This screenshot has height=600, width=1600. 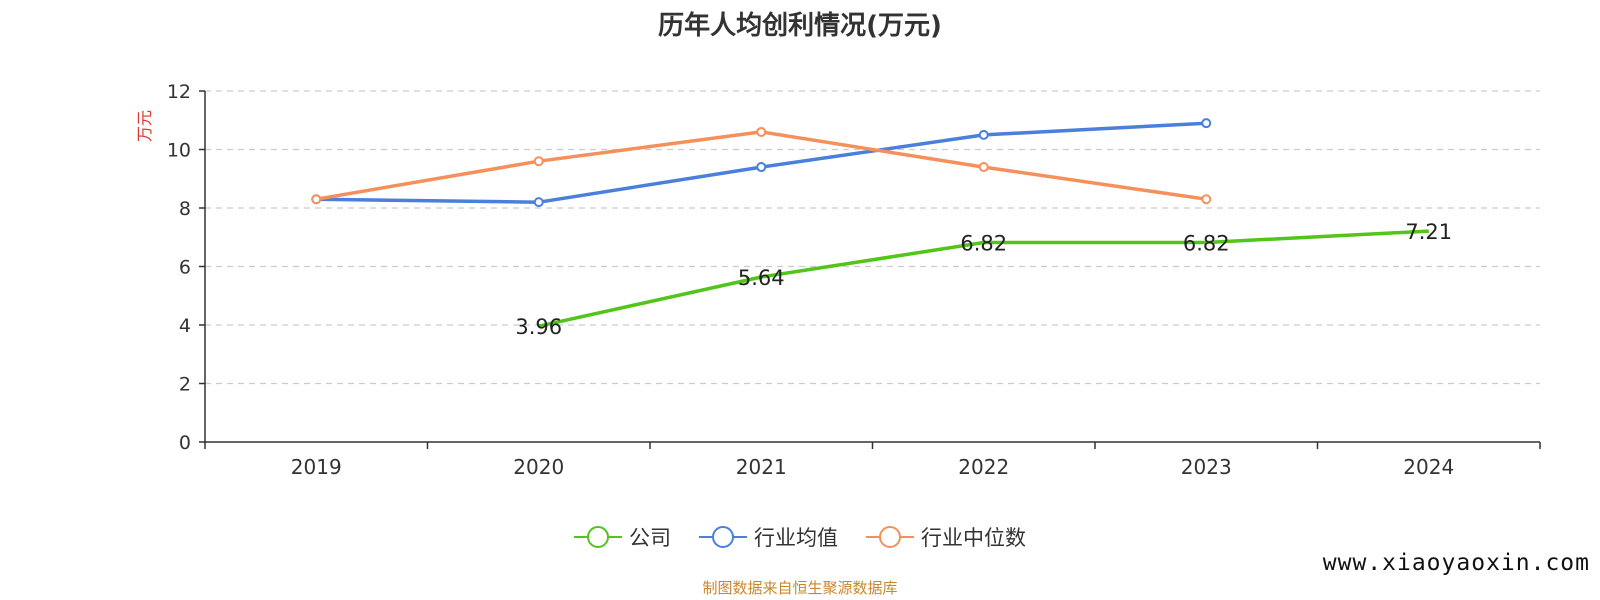 What do you see at coordinates (973, 538) in the screenshot?
I see `legend-label: 行业中位数` at bounding box center [973, 538].